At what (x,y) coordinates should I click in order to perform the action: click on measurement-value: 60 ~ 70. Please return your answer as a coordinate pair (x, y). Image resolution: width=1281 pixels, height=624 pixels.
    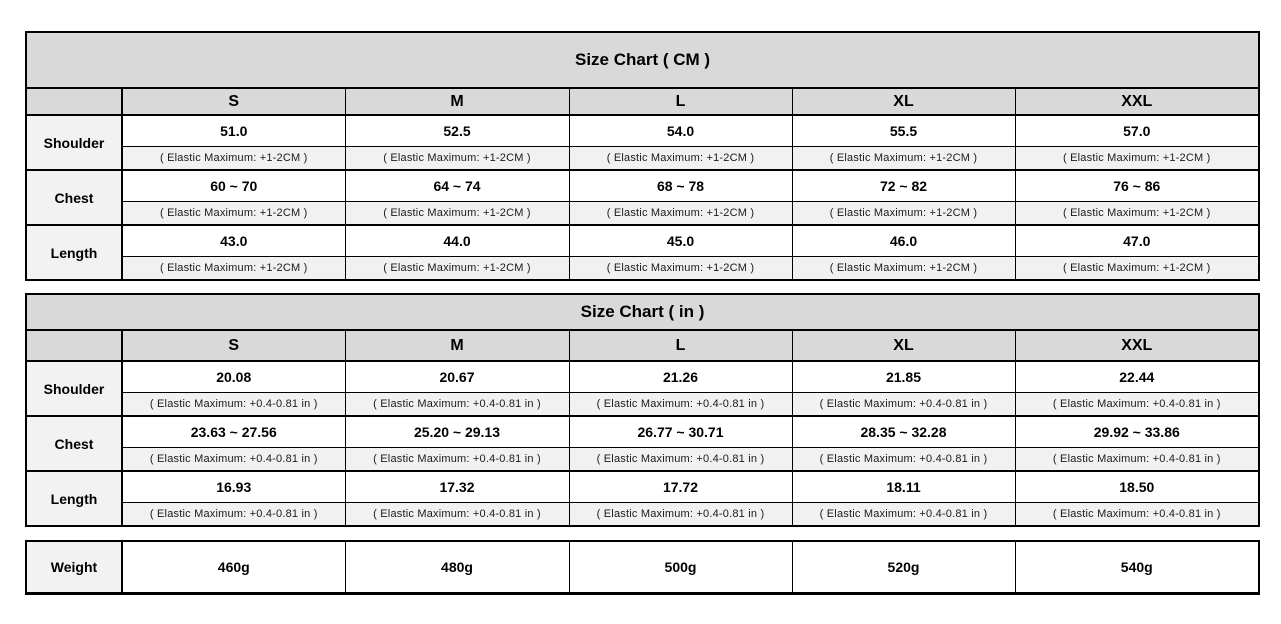
    Looking at the image, I should click on (233, 185).